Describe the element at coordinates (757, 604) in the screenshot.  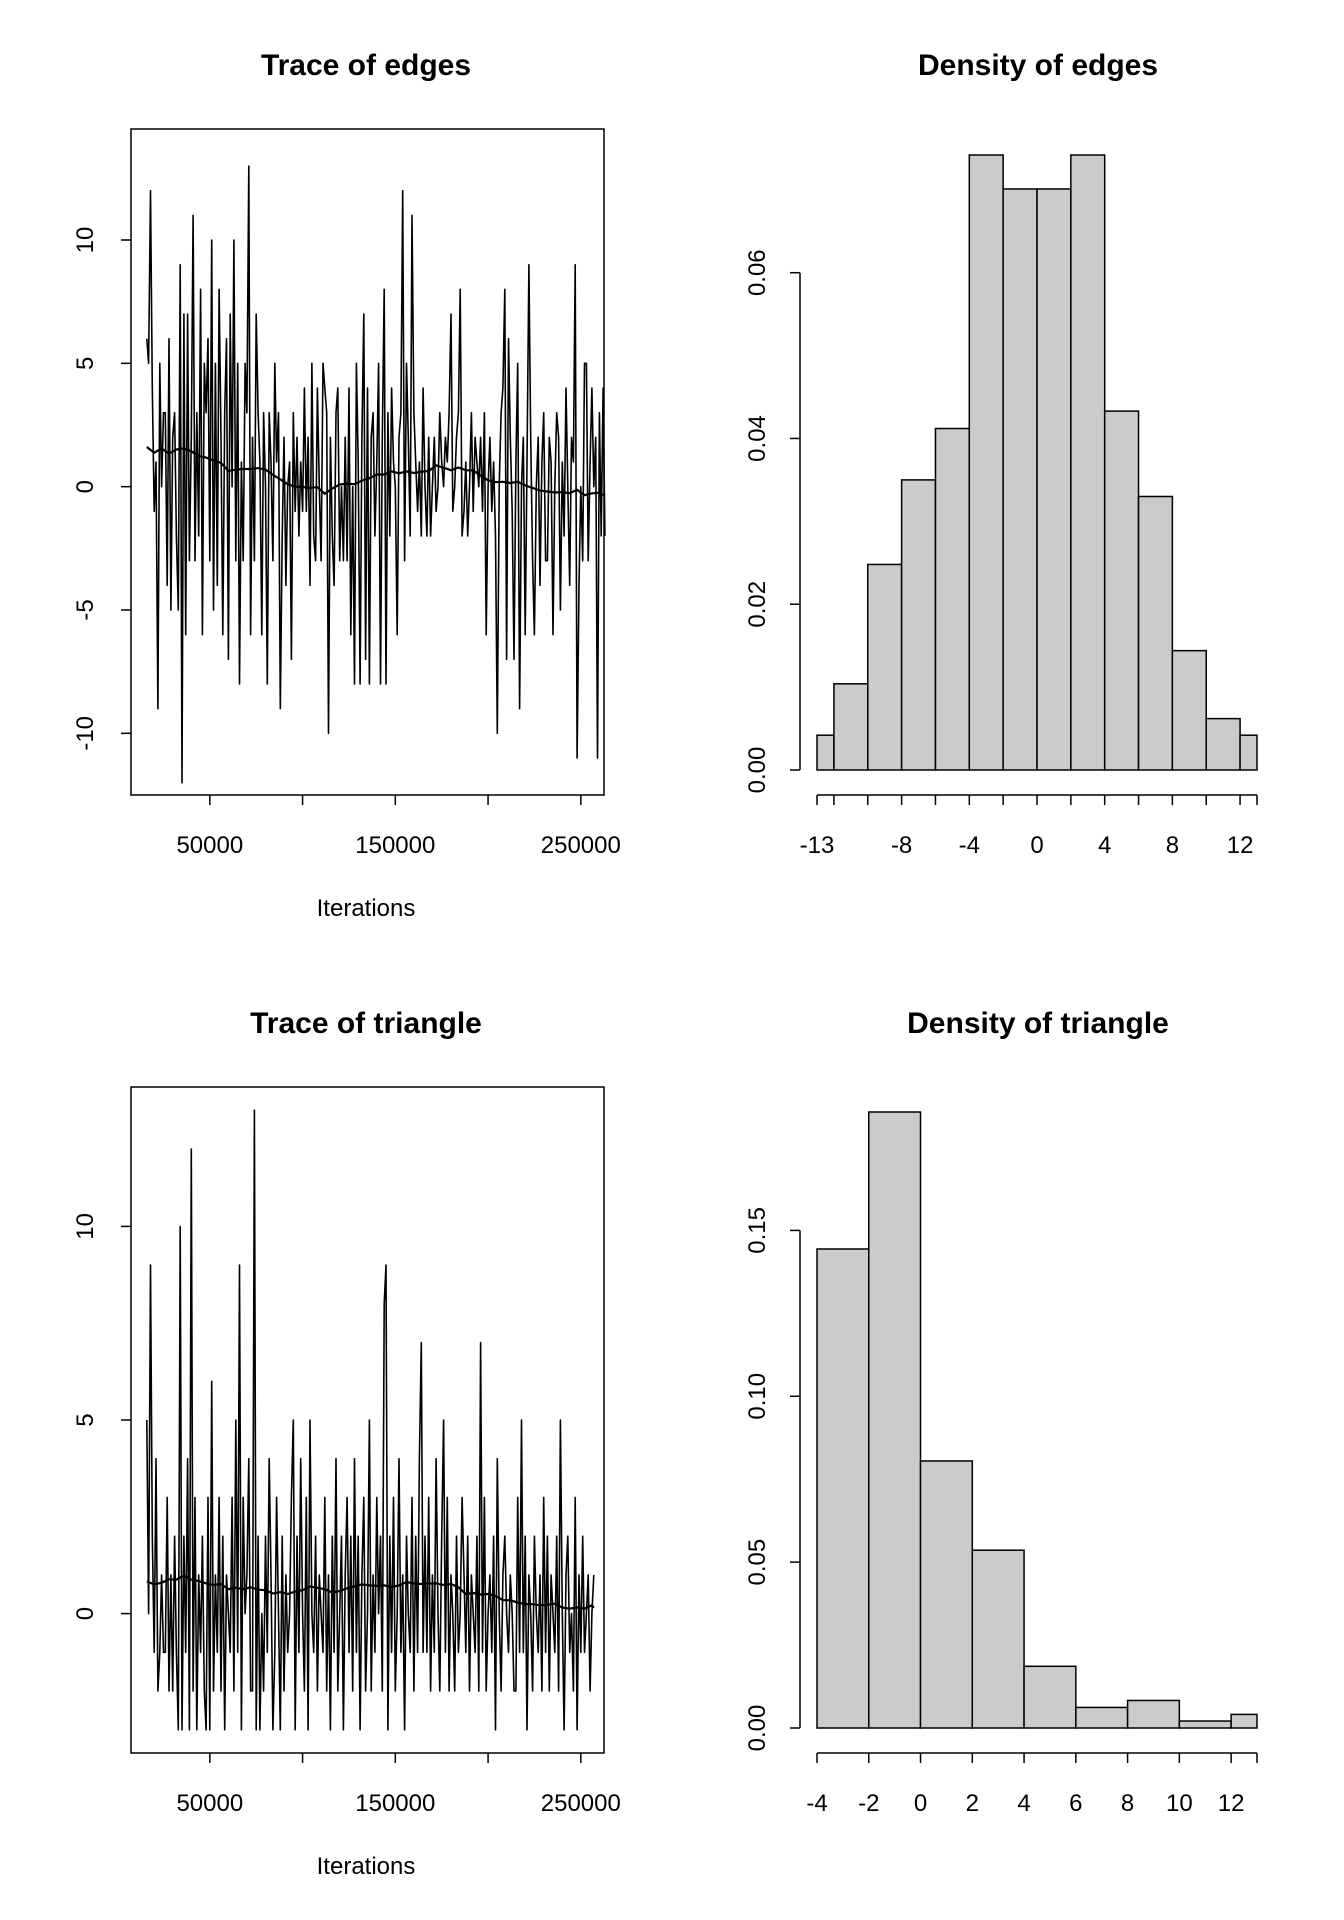
I see `y-tick-label: 0.02` at that location.